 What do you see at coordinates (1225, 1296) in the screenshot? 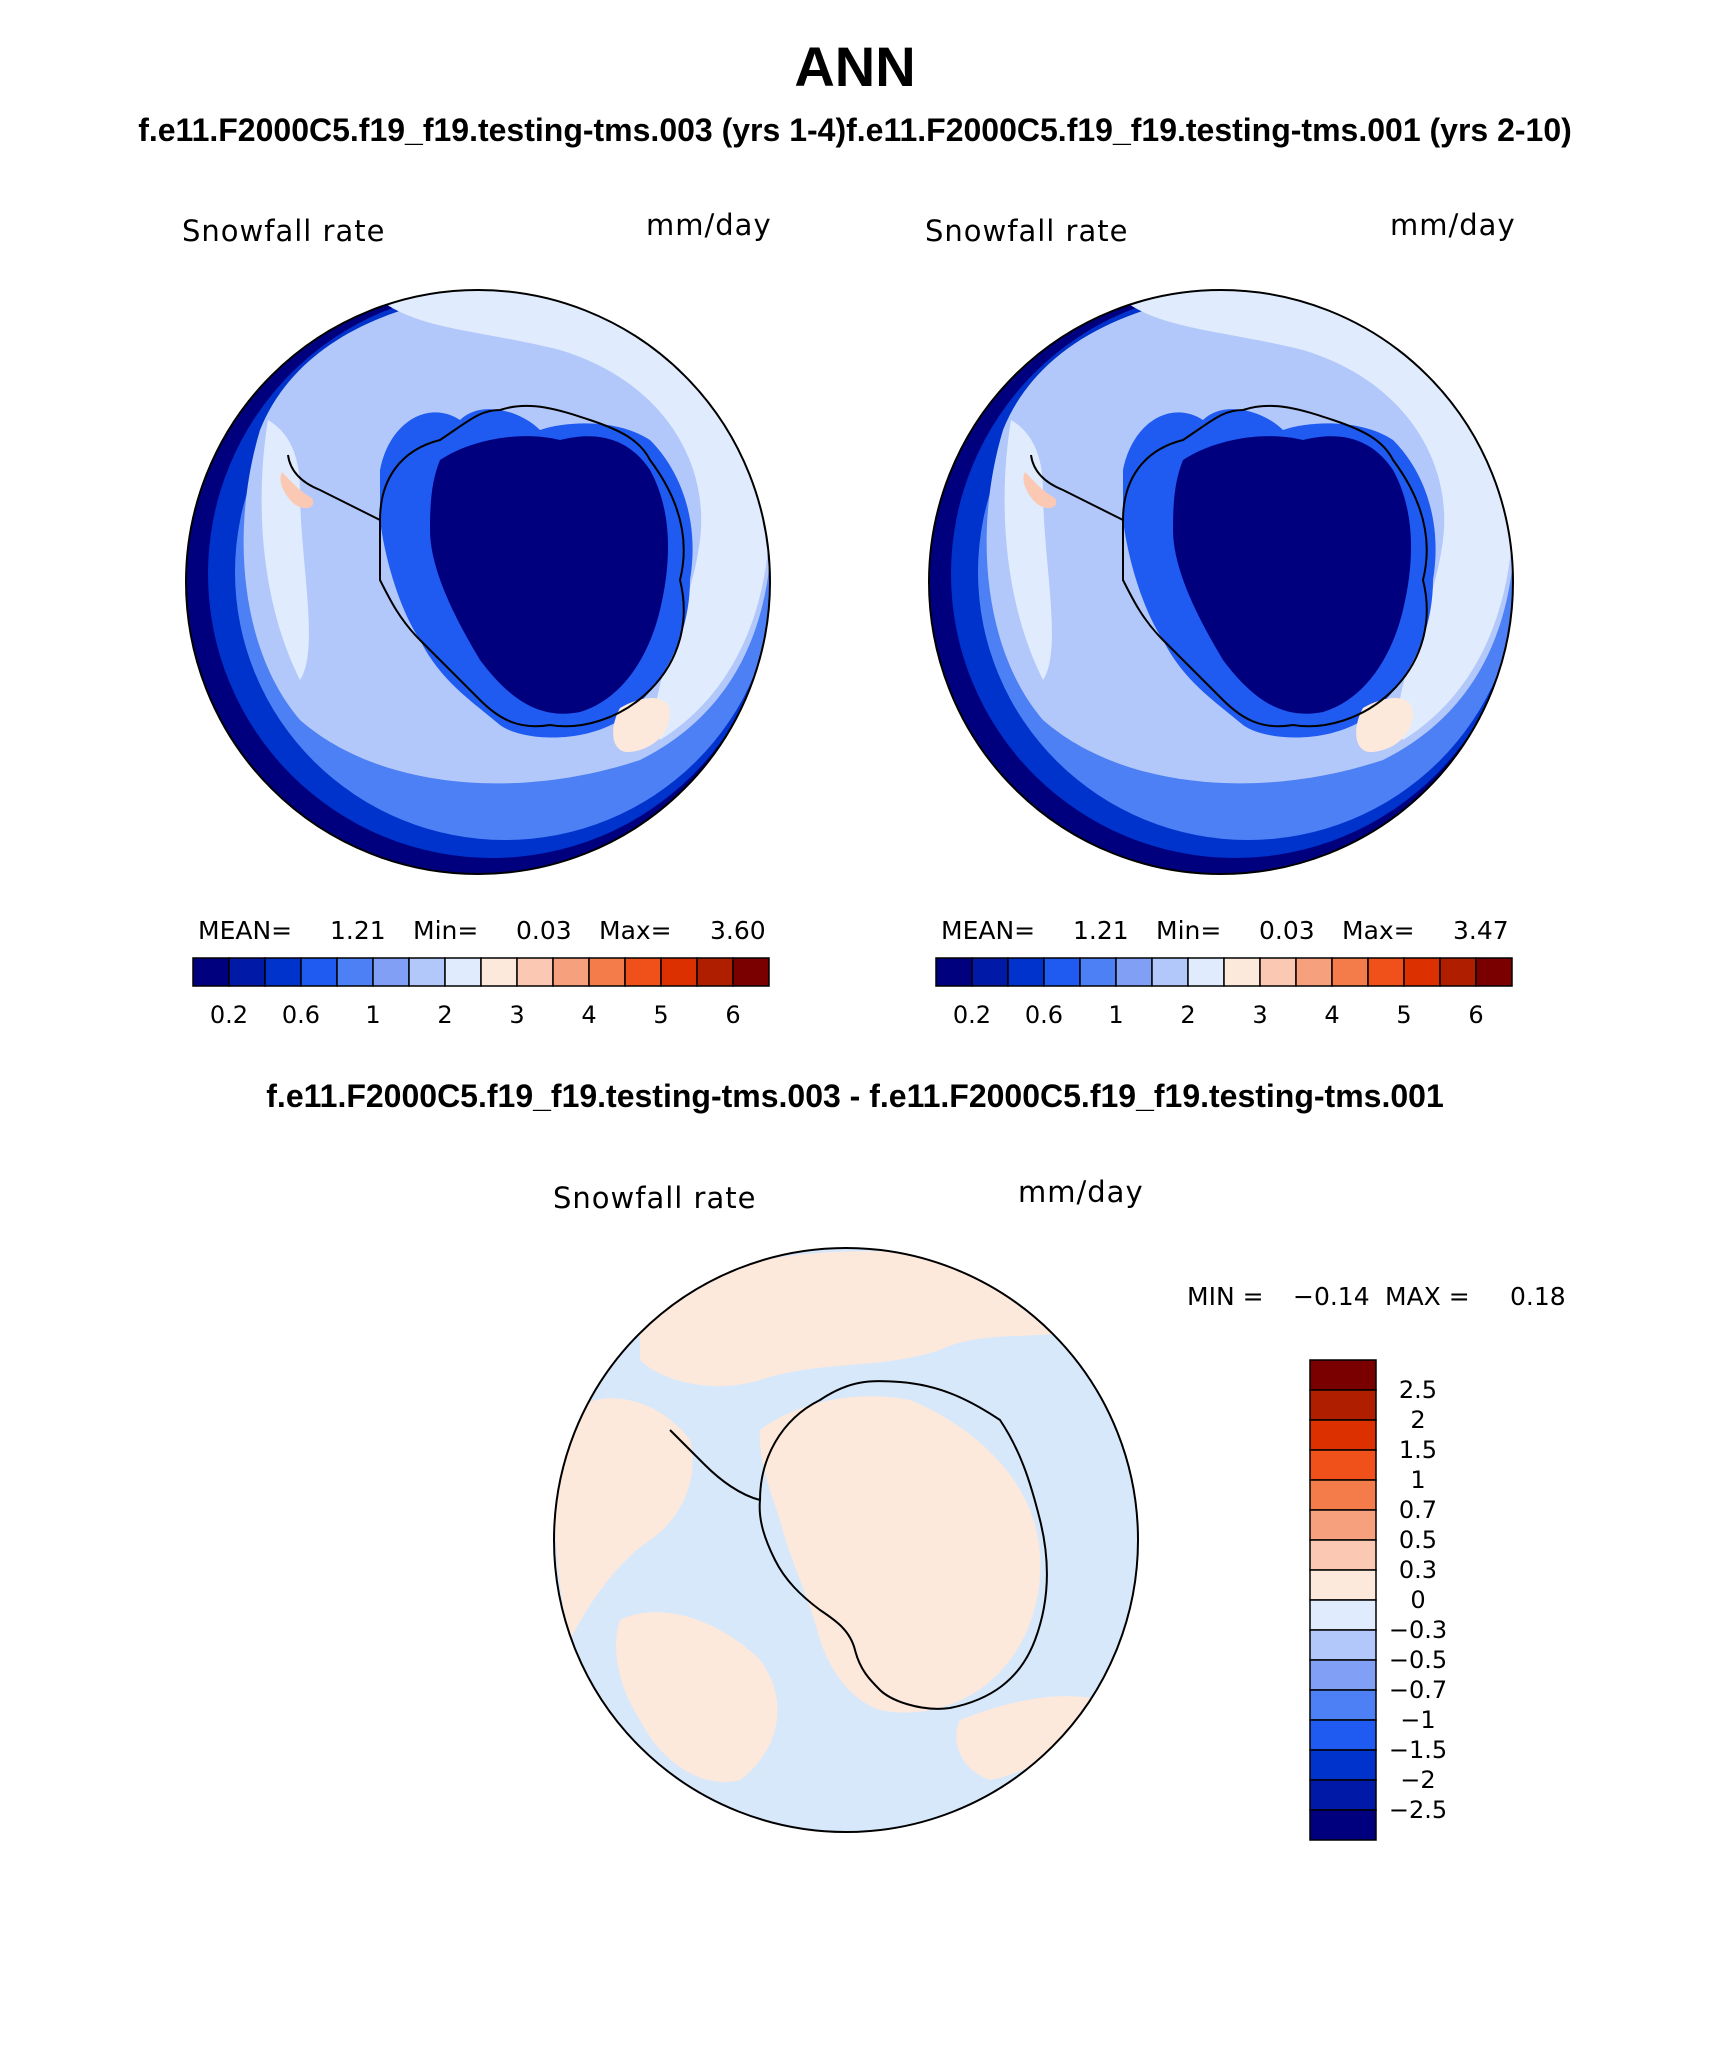
I see `diff-min-label: MIN =` at bounding box center [1225, 1296].